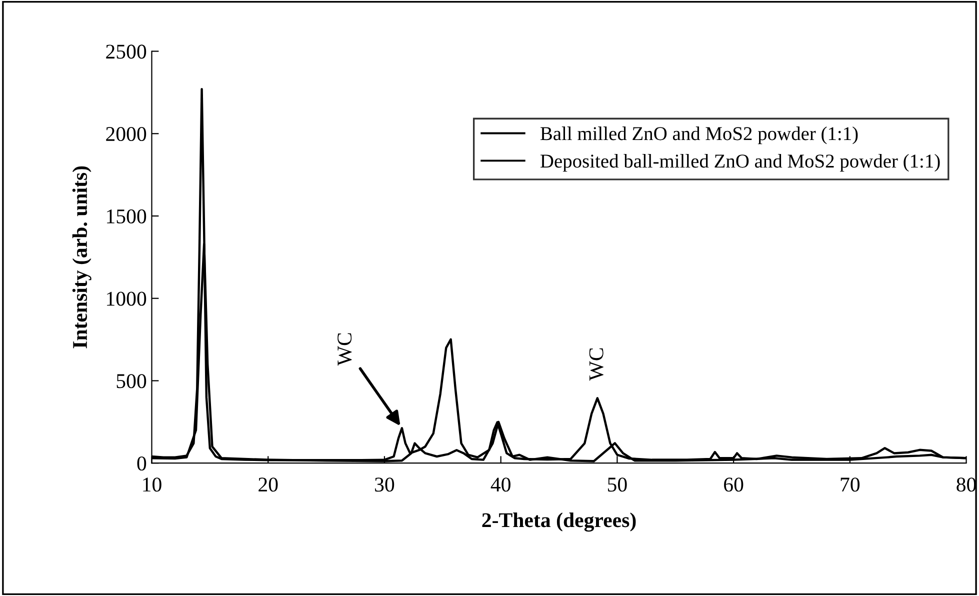 The image size is (979, 596). What do you see at coordinates (740, 163) in the screenshot?
I see `legend-label: Deposited ball-milled ZnO and MoS2 powder (1:1)` at bounding box center [740, 163].